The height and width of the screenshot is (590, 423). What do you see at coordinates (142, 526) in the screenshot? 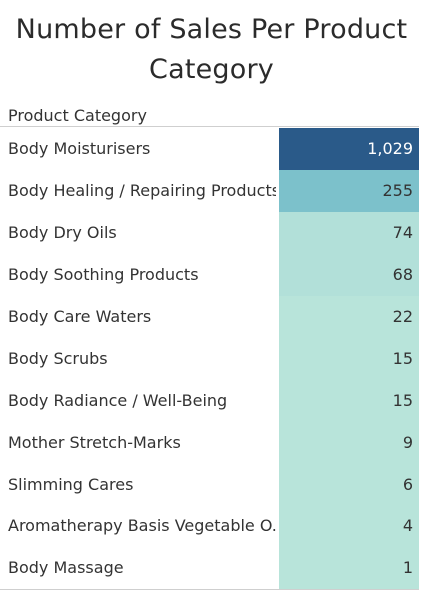
I see `category-label: Aromatherapy Basis Vegetable O..` at bounding box center [142, 526].